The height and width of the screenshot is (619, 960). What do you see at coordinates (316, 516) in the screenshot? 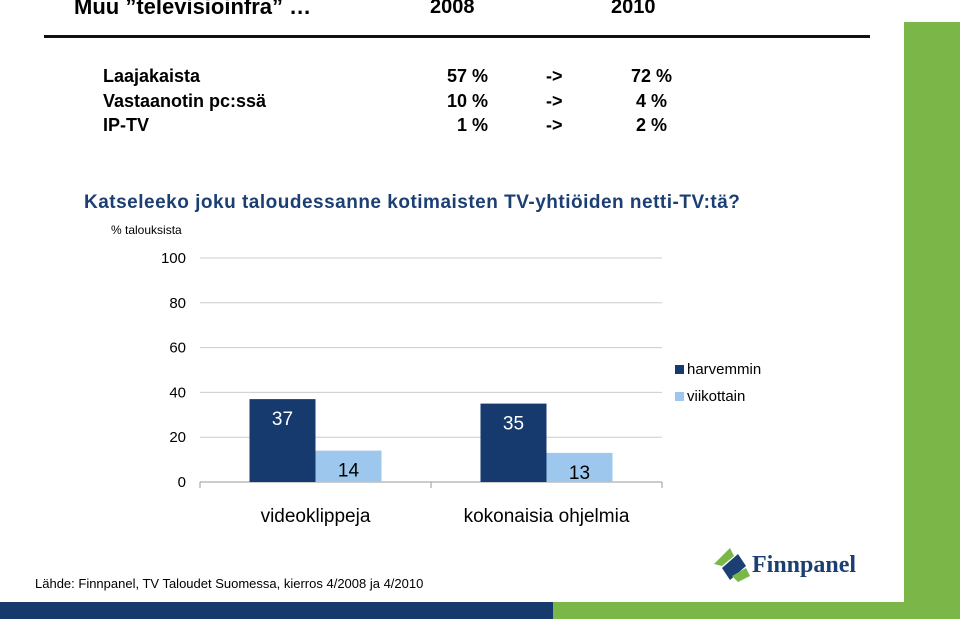
I see `category-label: videoklippeja` at bounding box center [316, 516].